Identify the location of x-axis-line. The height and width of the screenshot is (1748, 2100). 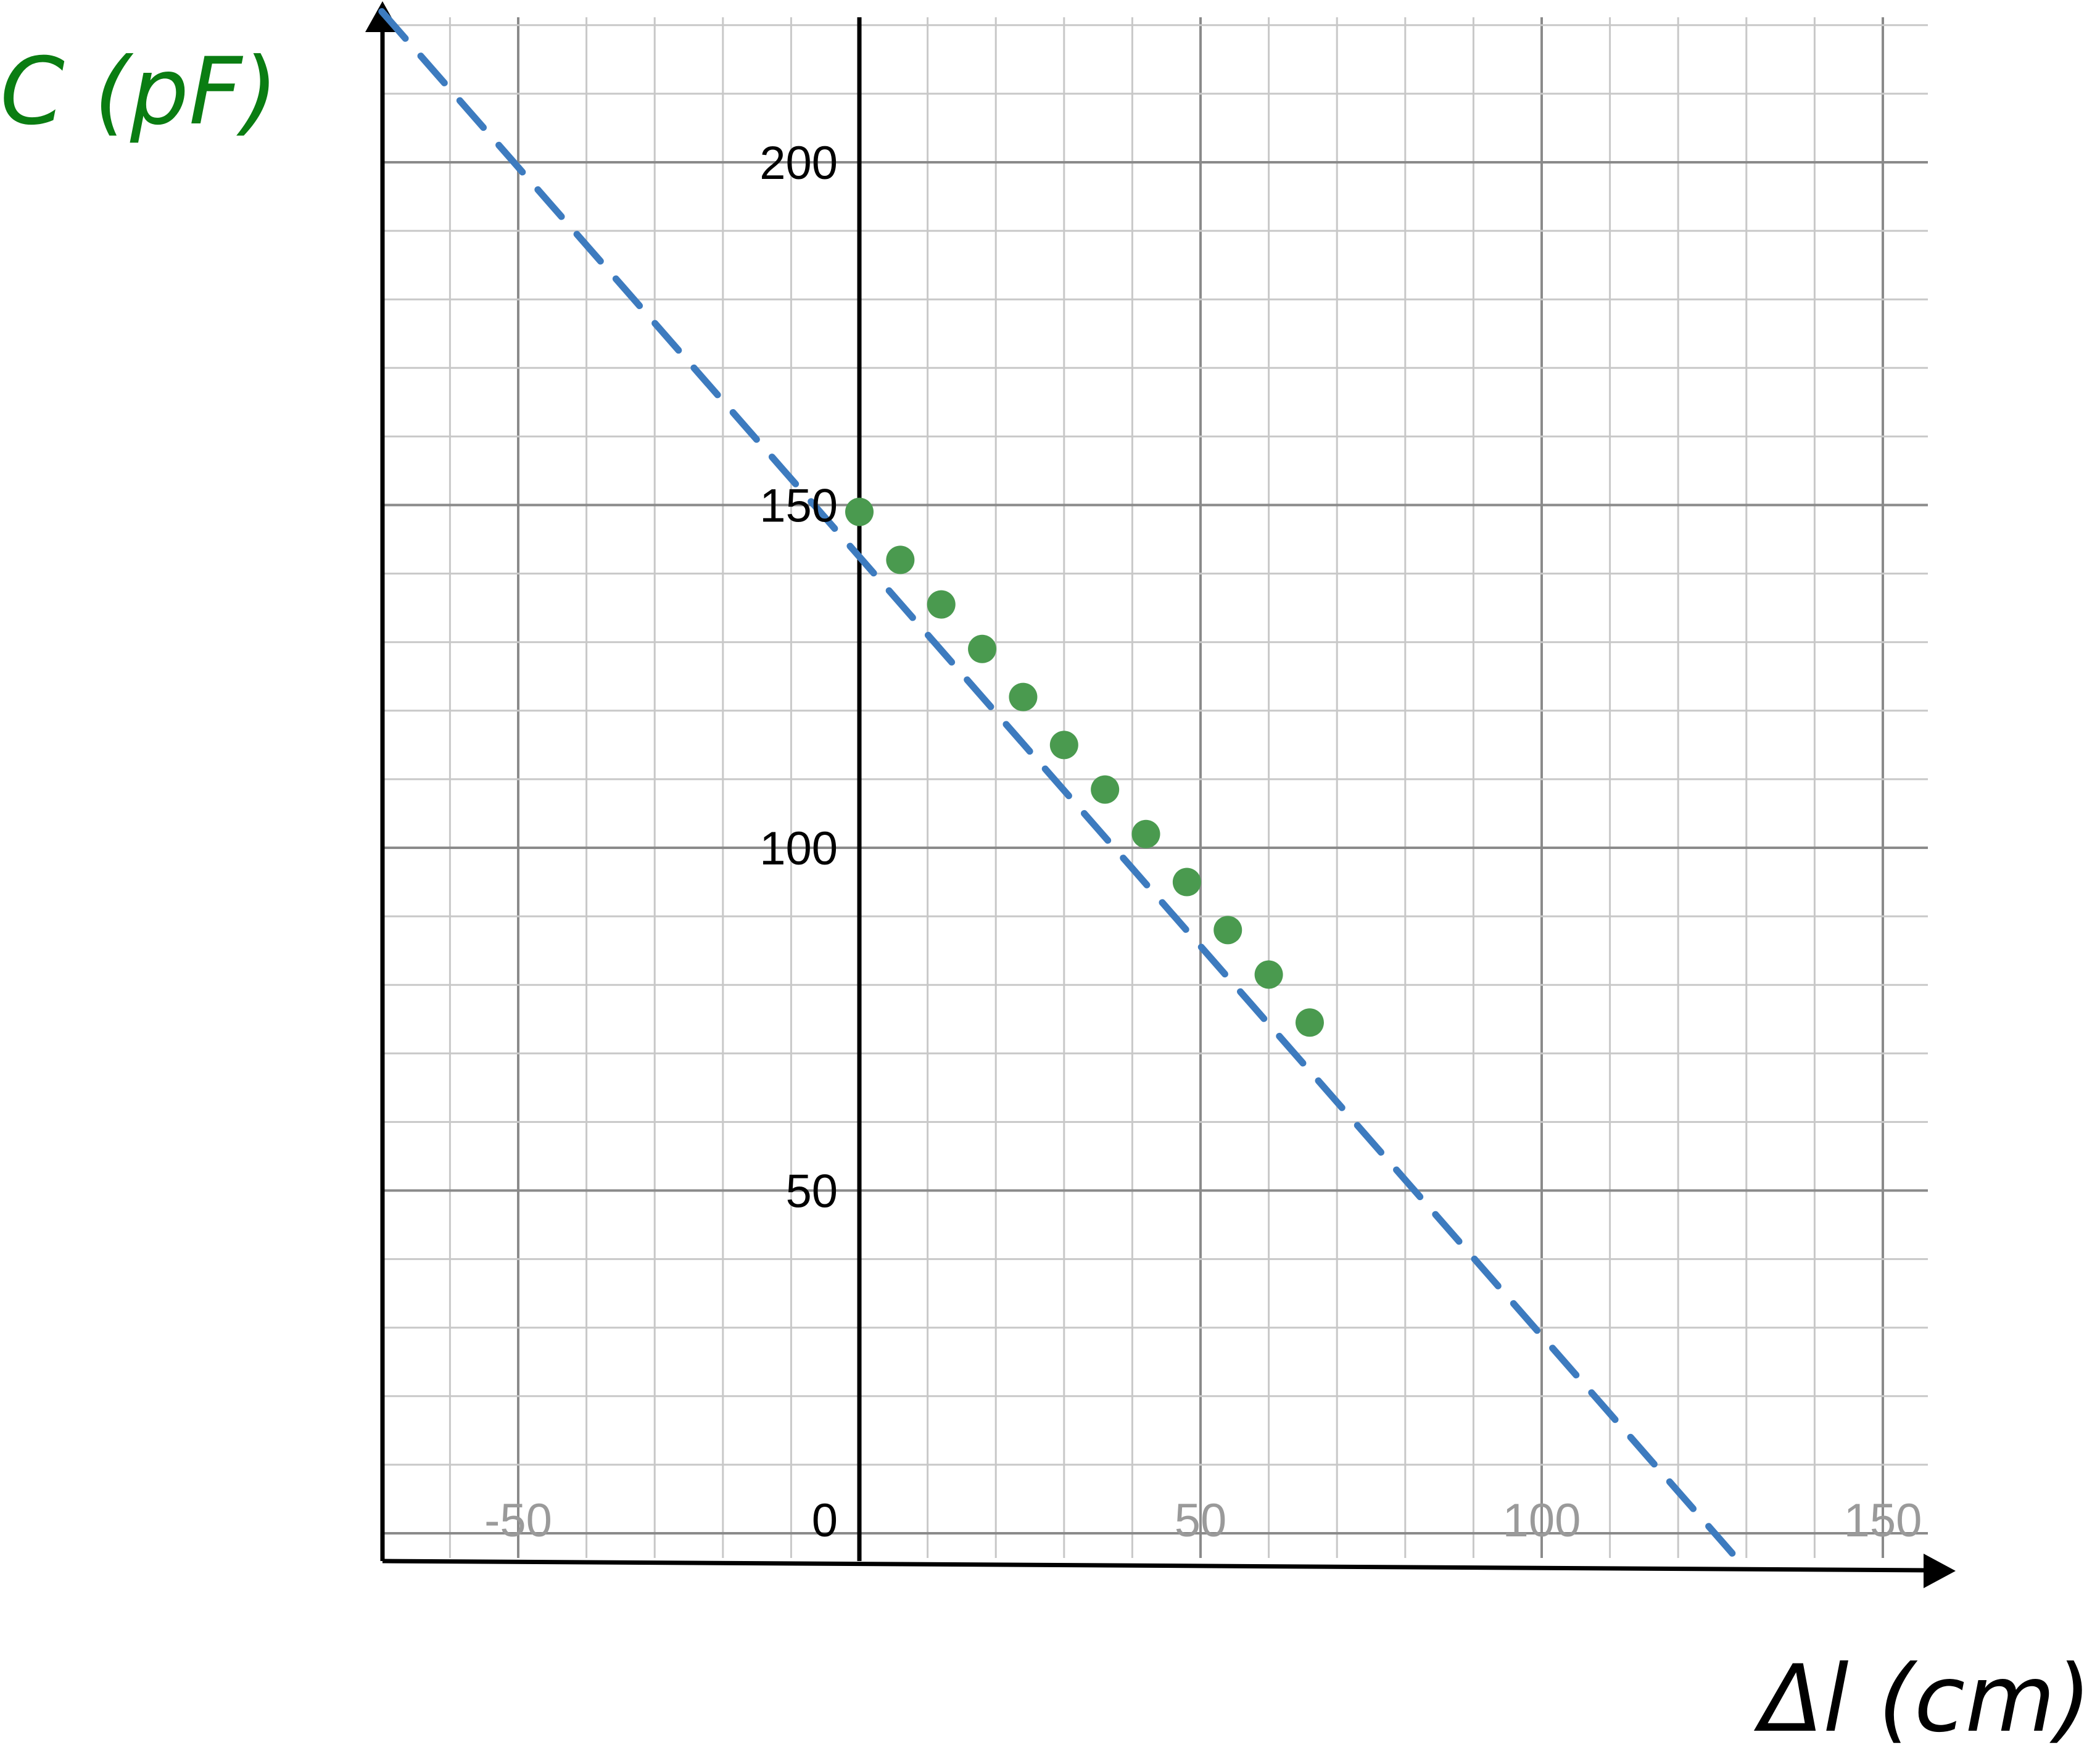
(1157, 1566).